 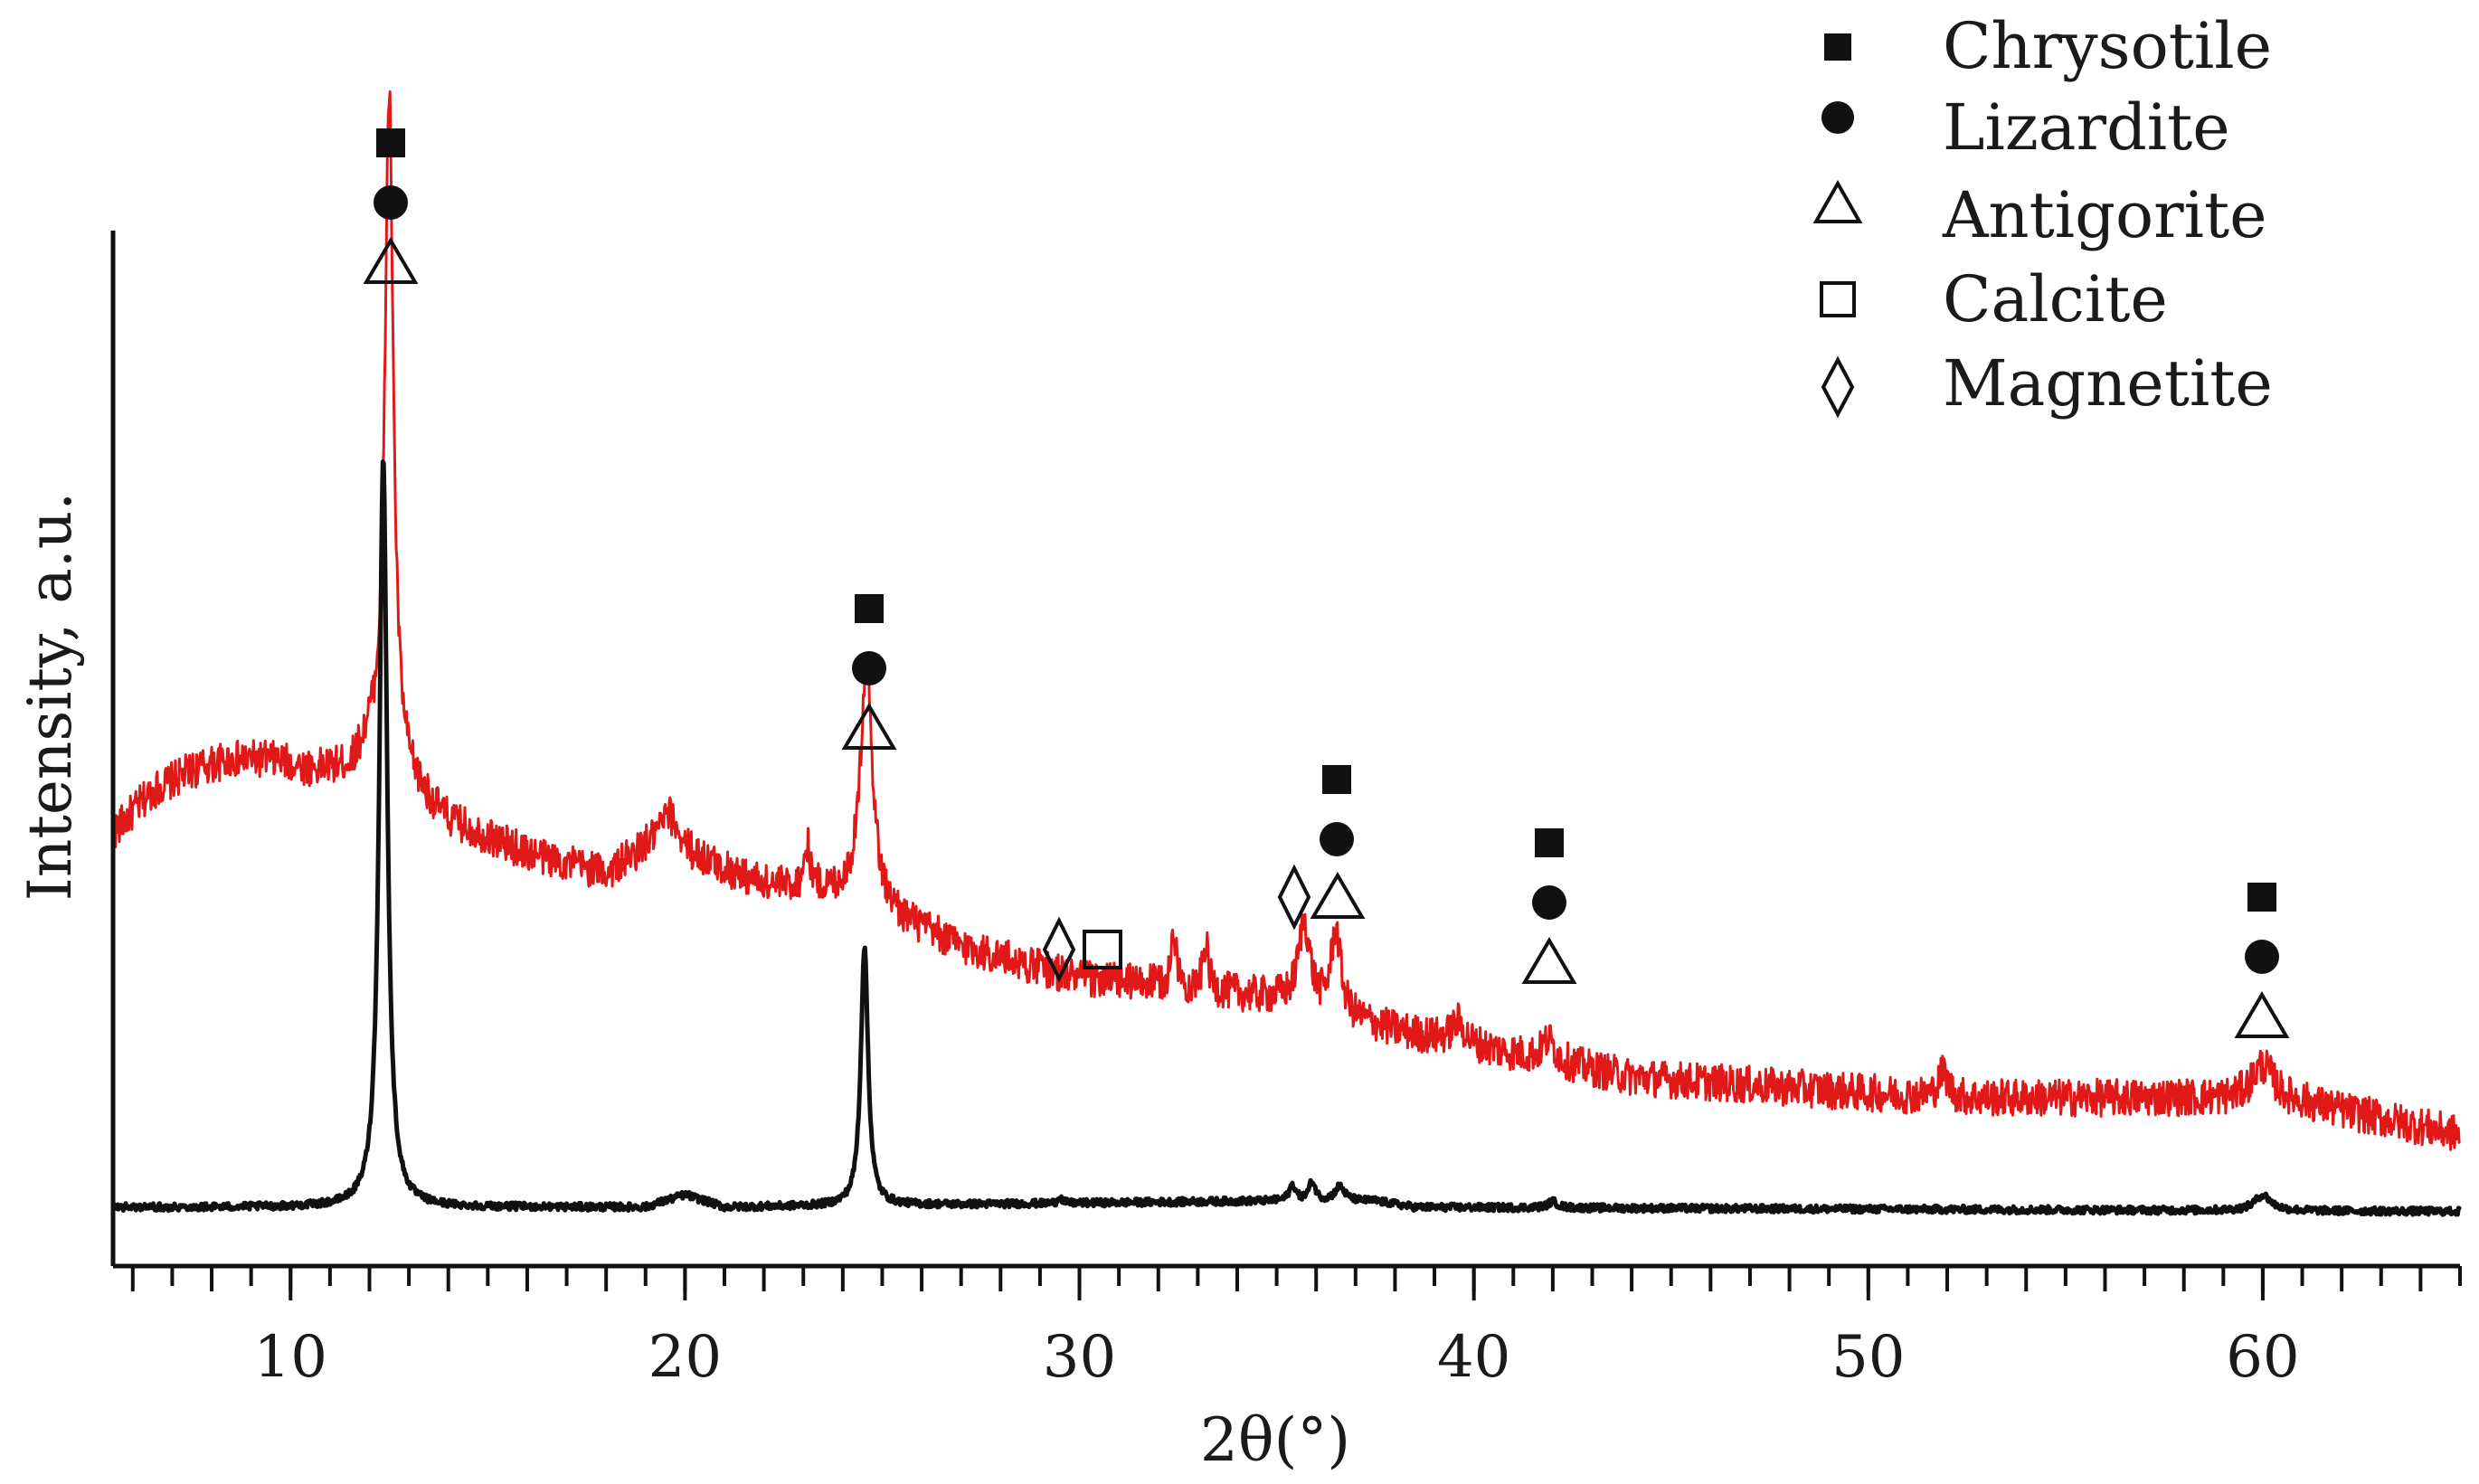 What do you see at coordinates (2055, 299) in the screenshot?
I see `legend-label: Calcite` at bounding box center [2055, 299].